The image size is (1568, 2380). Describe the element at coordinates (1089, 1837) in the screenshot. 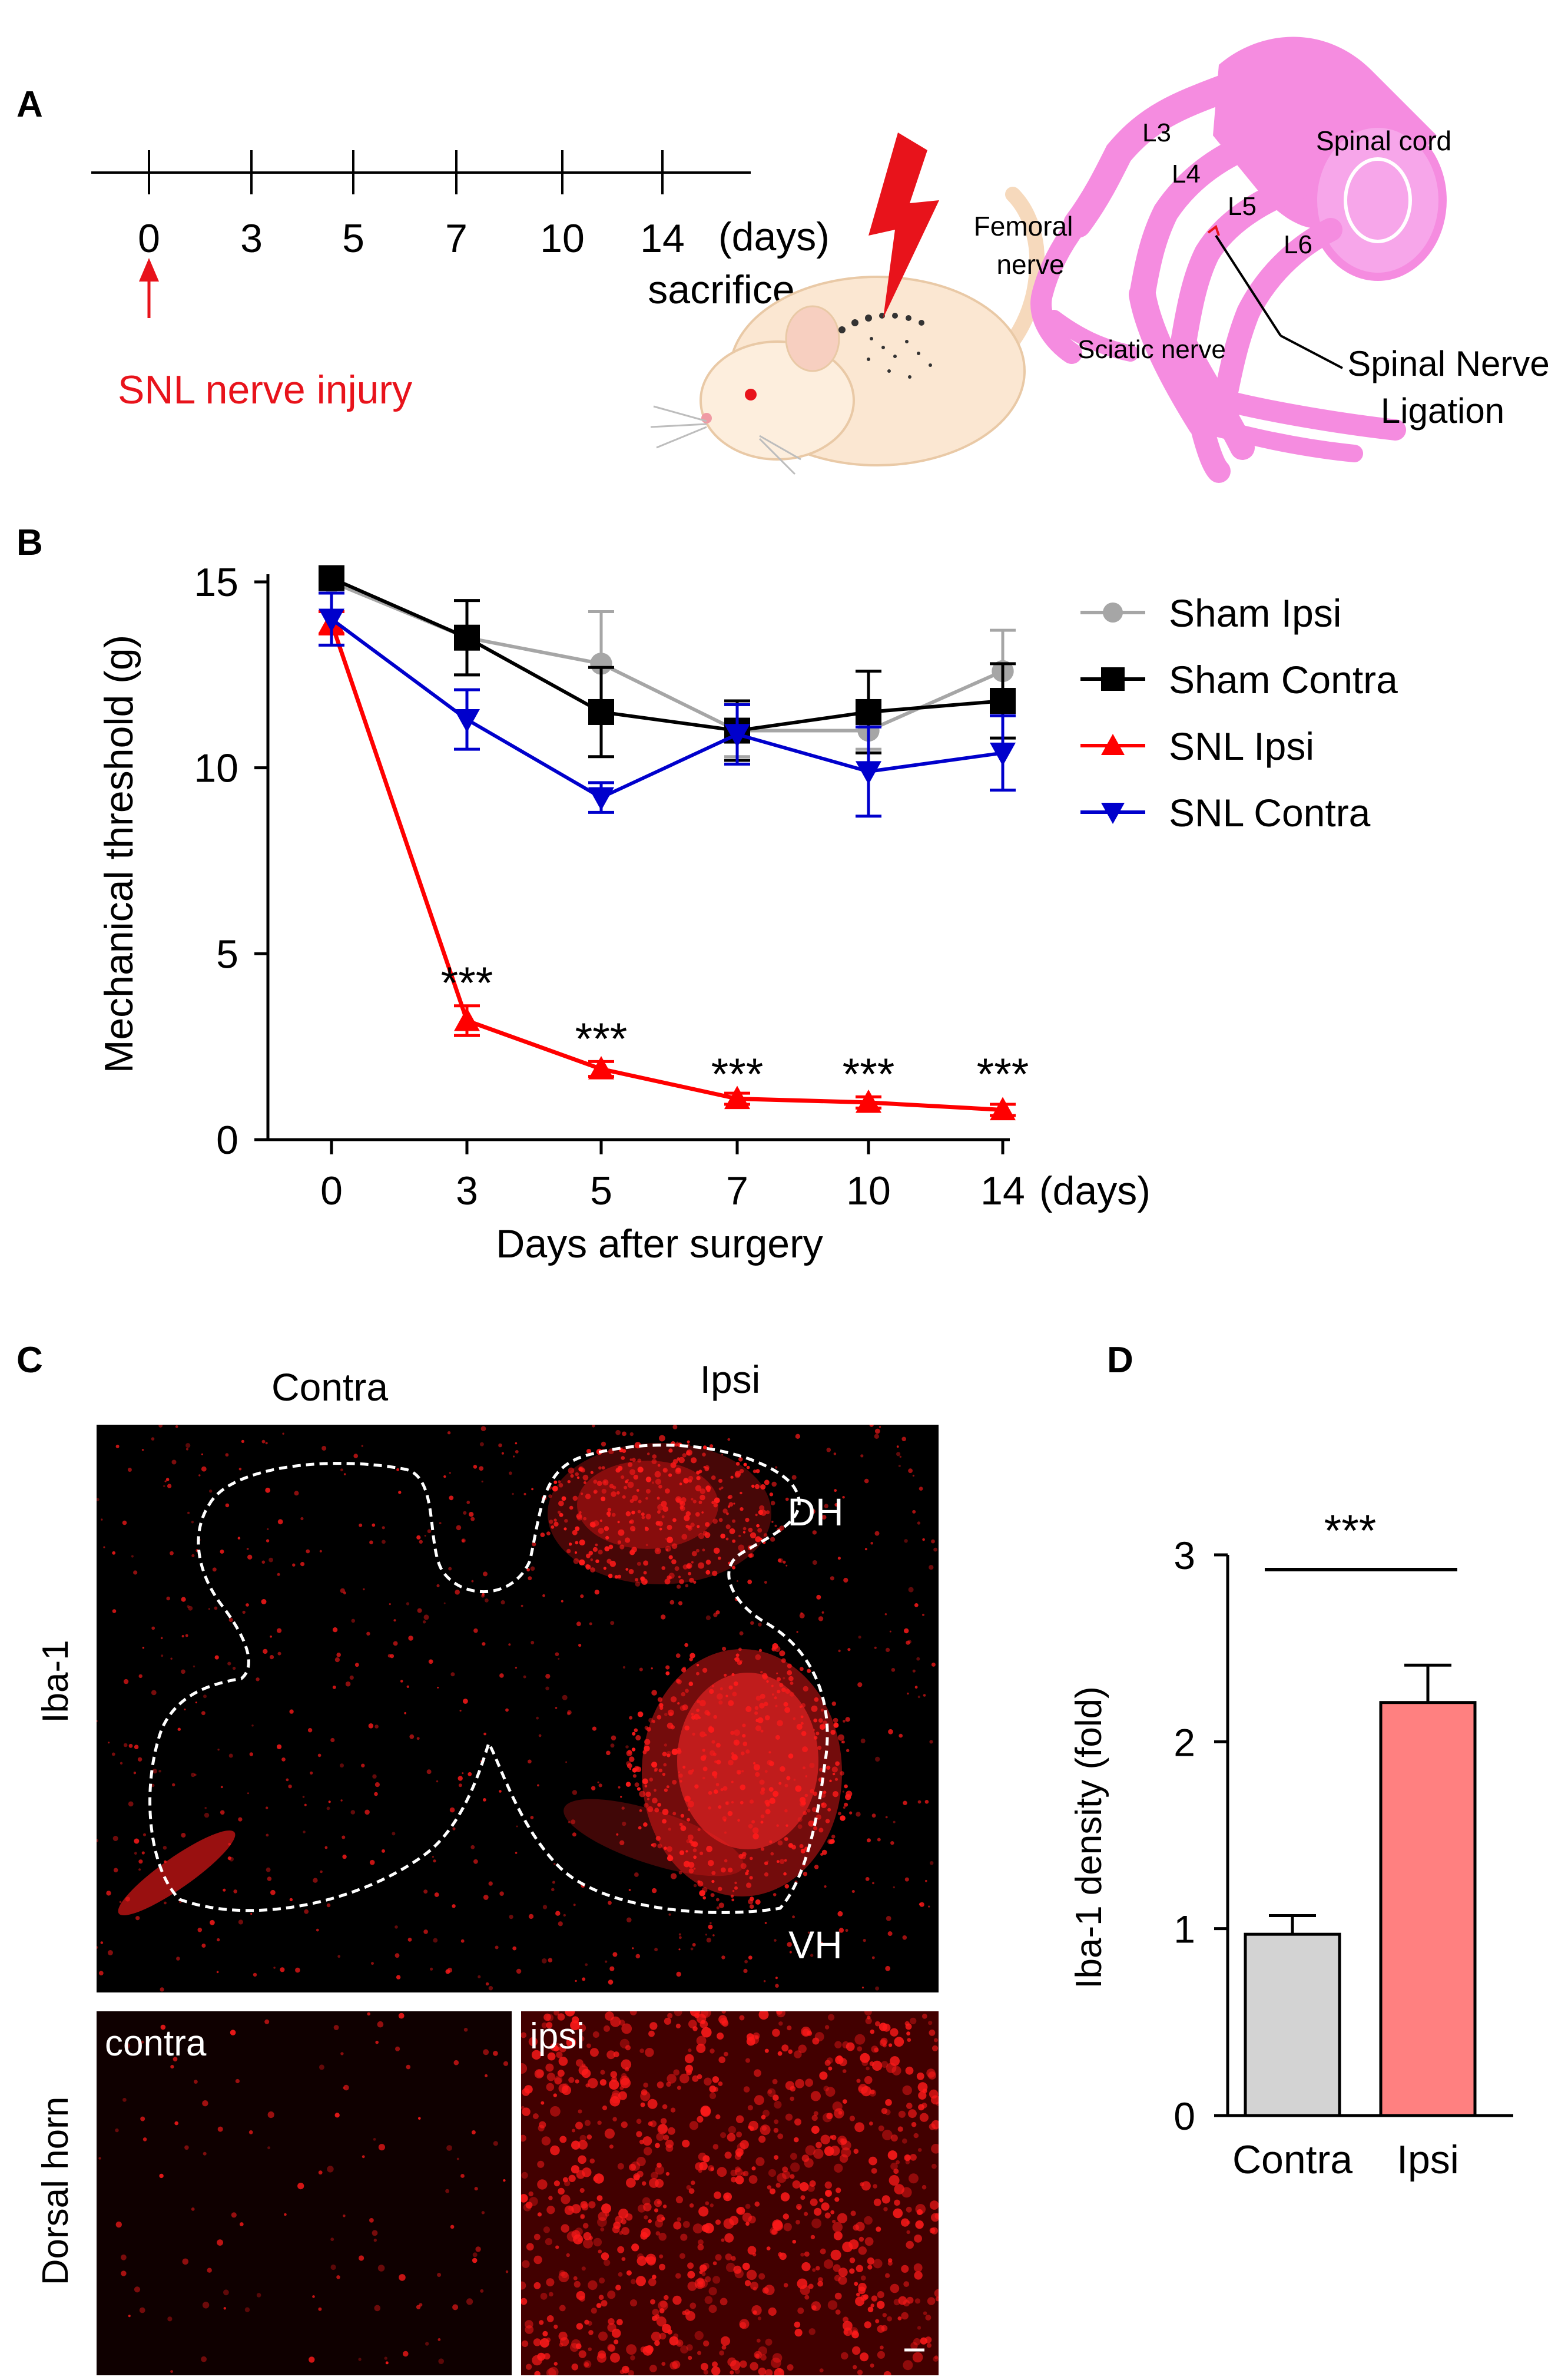

I see `bar-chart-y-label: Iba-1 density (fold)` at that location.